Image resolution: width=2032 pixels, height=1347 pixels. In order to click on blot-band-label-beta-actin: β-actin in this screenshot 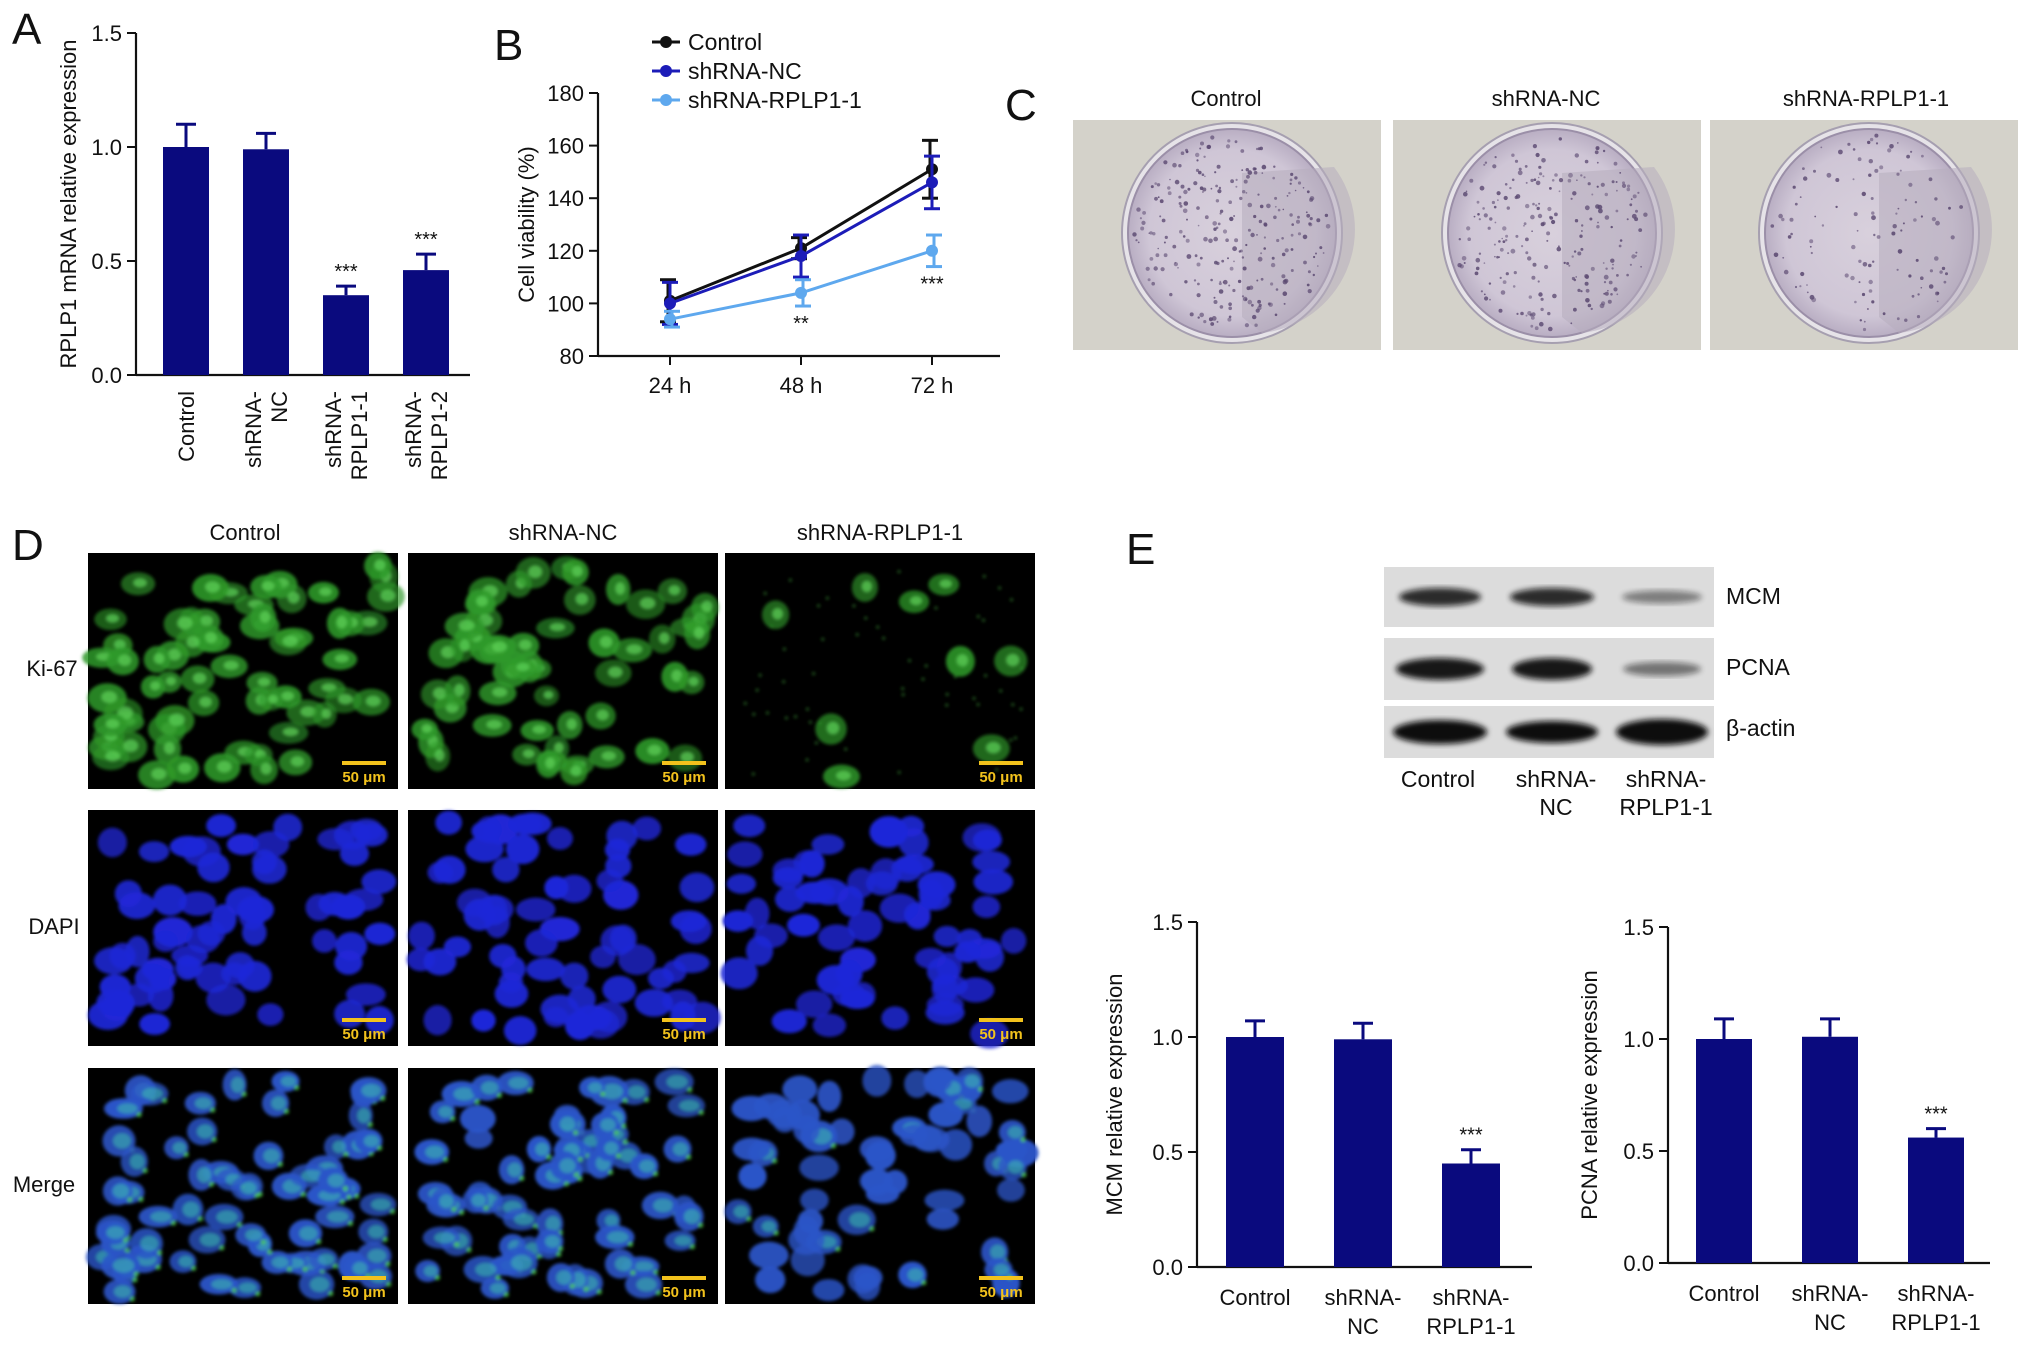, I will do `click(1760, 728)`.